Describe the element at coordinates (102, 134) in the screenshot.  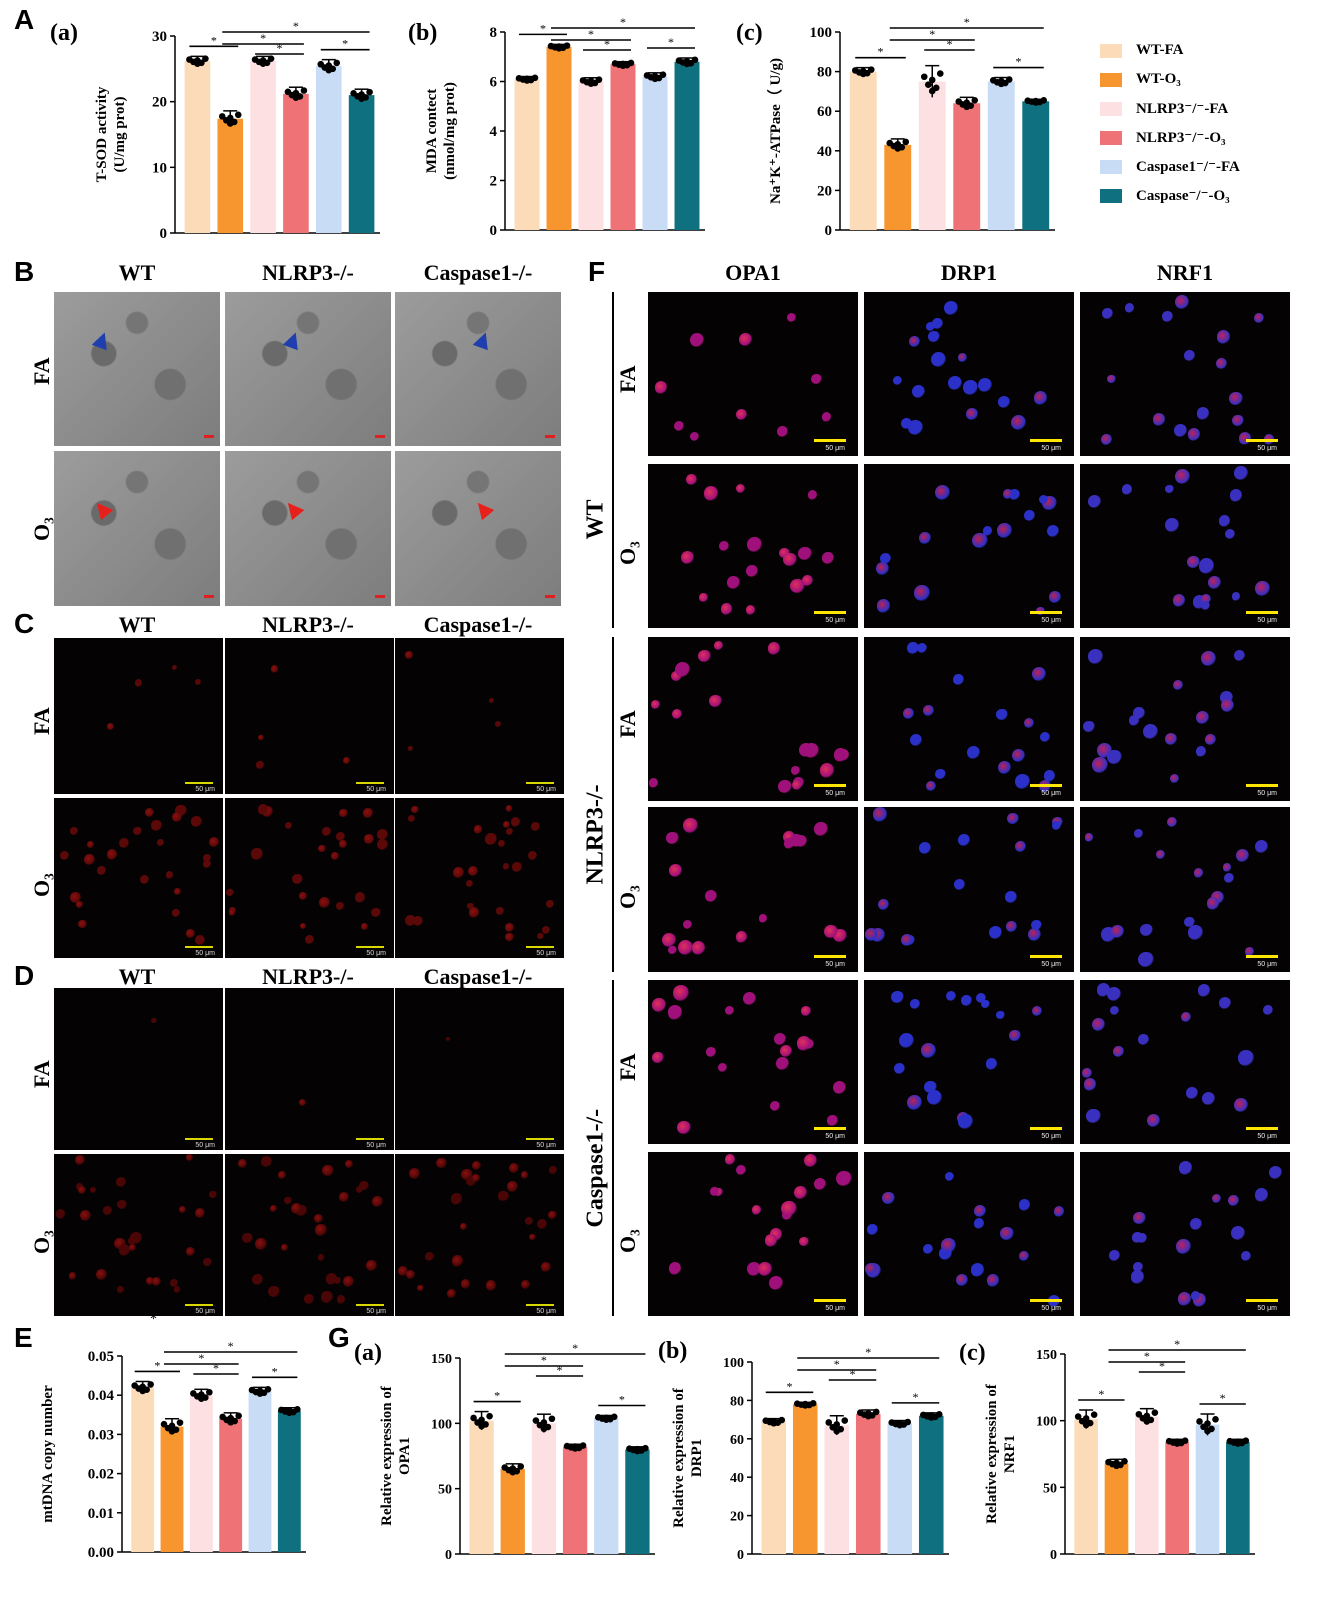
I see `y-axis-label: T-SOD activity` at that location.